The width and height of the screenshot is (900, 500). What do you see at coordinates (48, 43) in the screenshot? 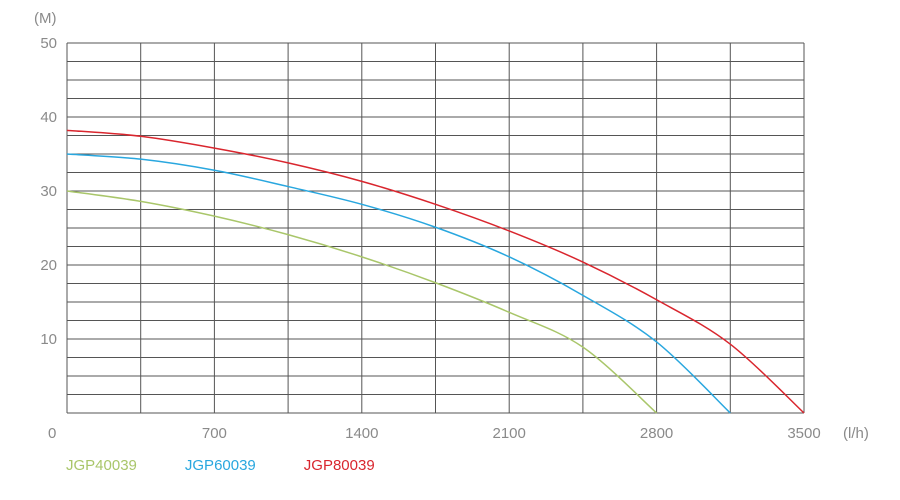
I see `y-tick-label: 50` at bounding box center [48, 43].